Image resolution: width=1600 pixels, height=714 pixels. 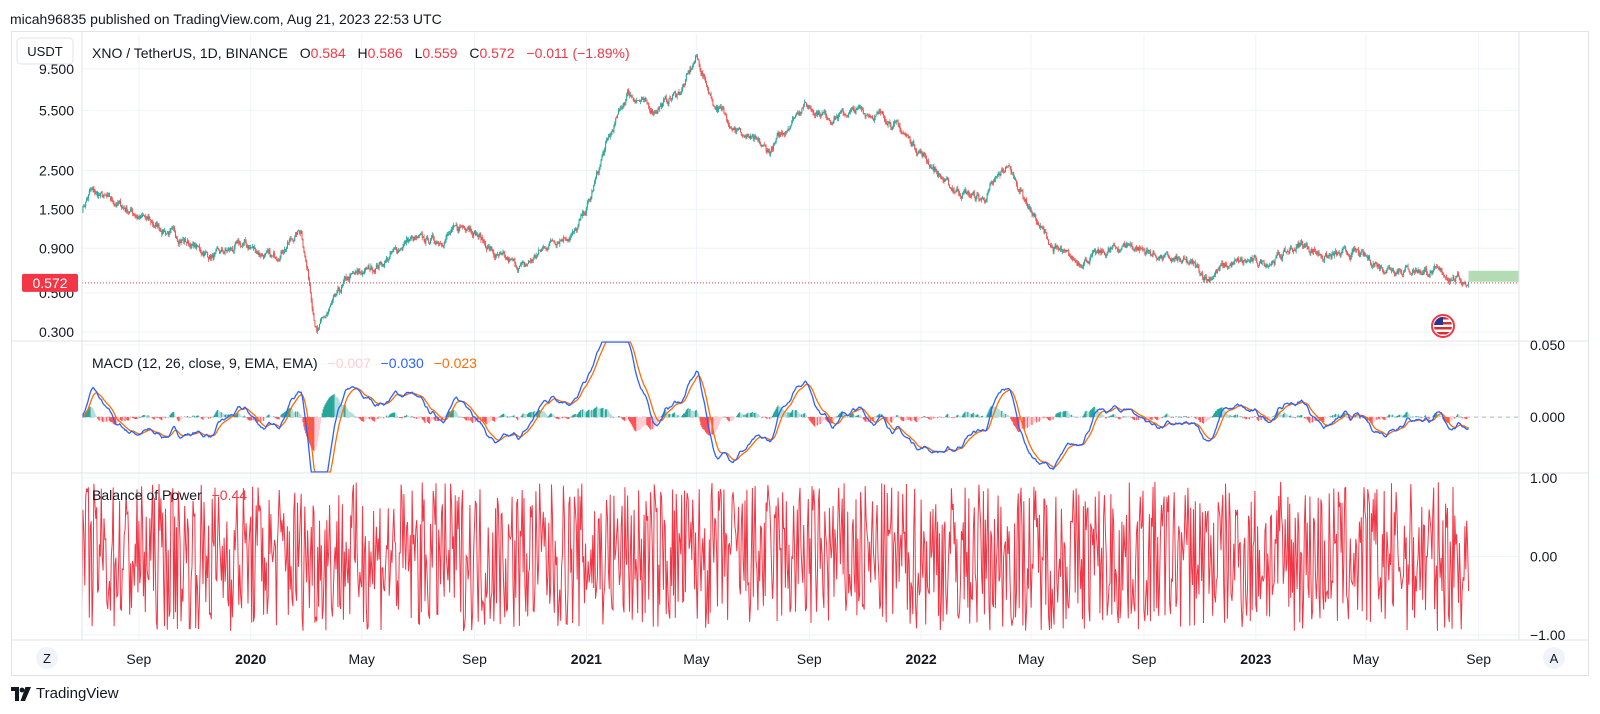 What do you see at coordinates (1443, 326) in the screenshot?
I see `us-flag-icon` at bounding box center [1443, 326].